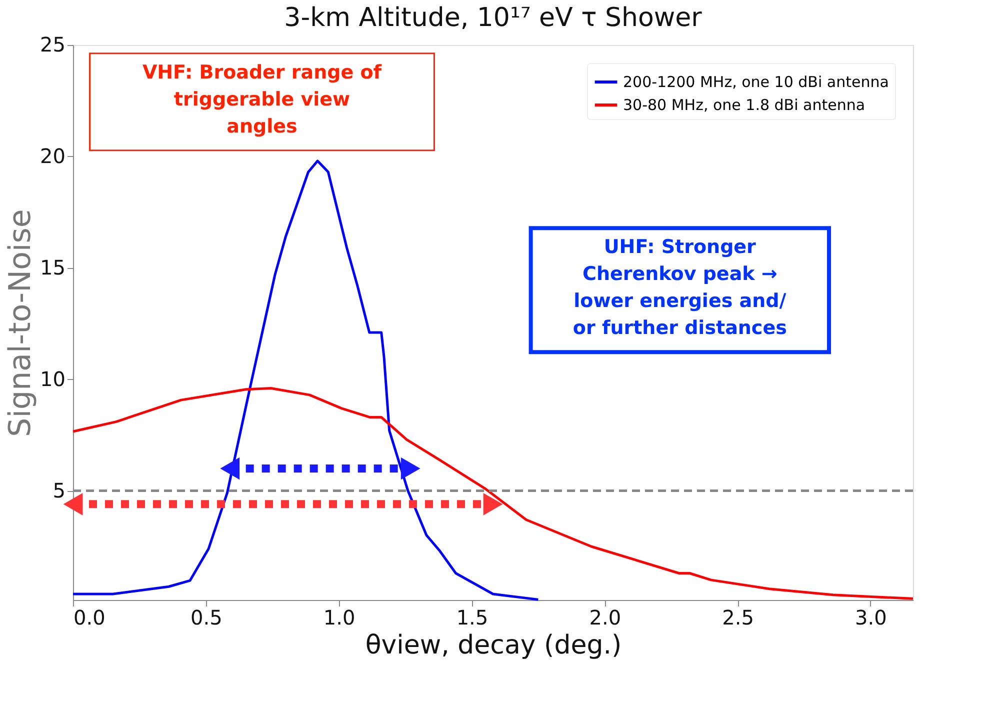 The height and width of the screenshot is (728, 989). What do you see at coordinates (744, 105) in the screenshot?
I see `legend-label: 30-80 MHz, one 1.8 dBi antenna` at bounding box center [744, 105].